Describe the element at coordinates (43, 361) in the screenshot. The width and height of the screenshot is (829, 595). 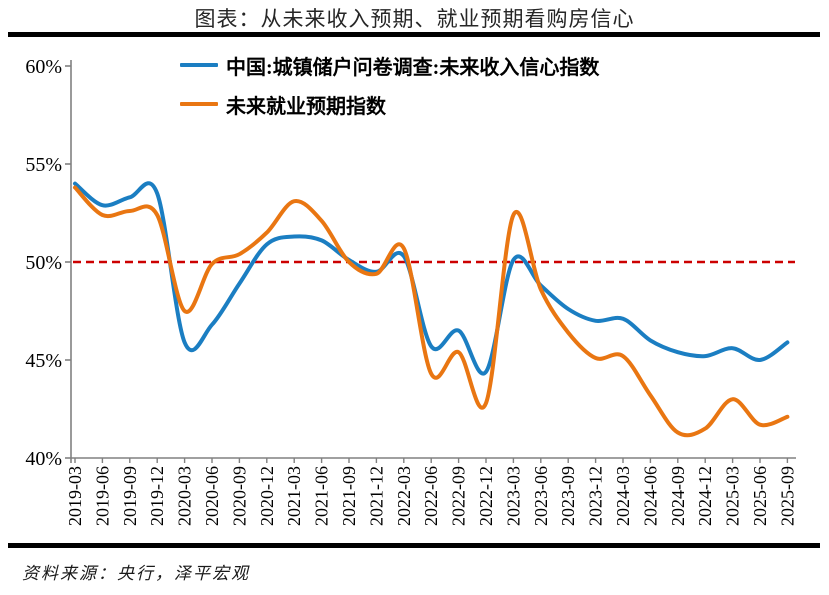
I see `y-tick-label: 45%` at that location.